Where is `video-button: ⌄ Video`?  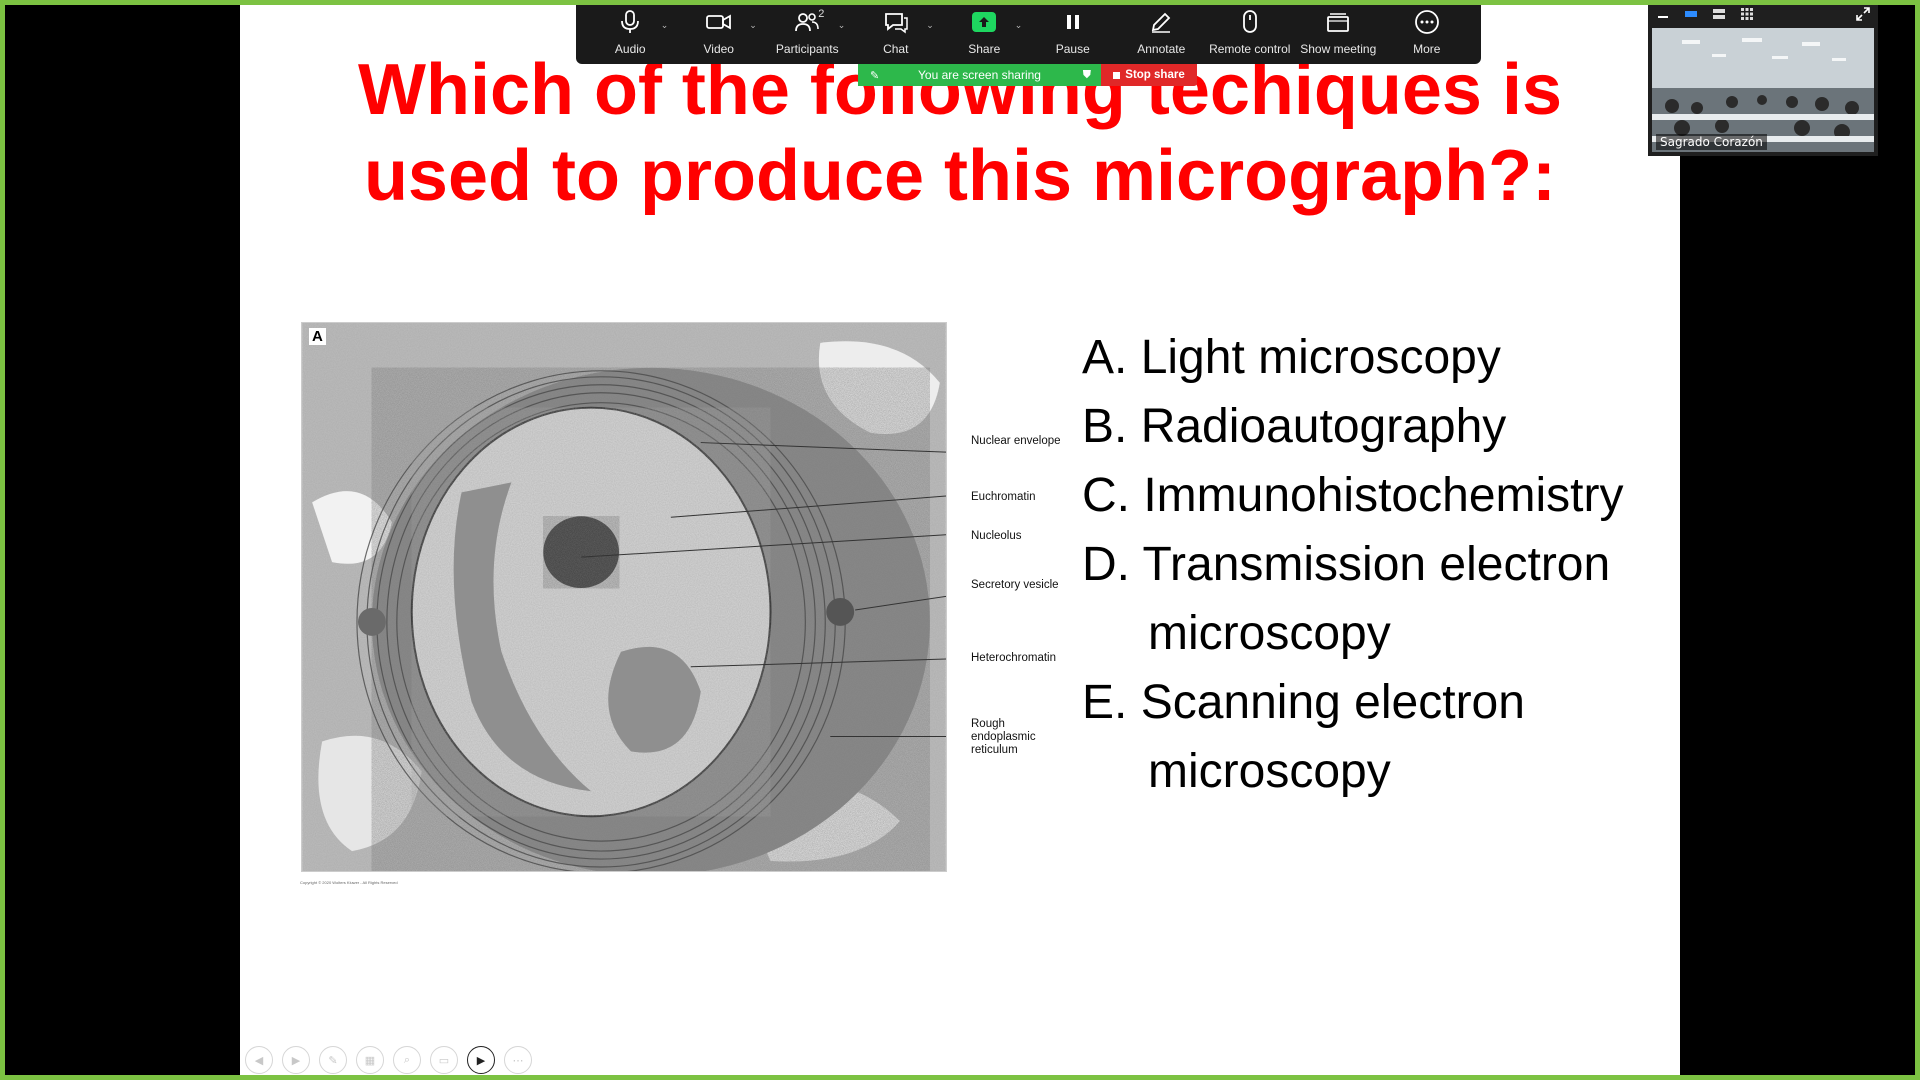 video-button: ⌄ Video is located at coordinates (719, 32).